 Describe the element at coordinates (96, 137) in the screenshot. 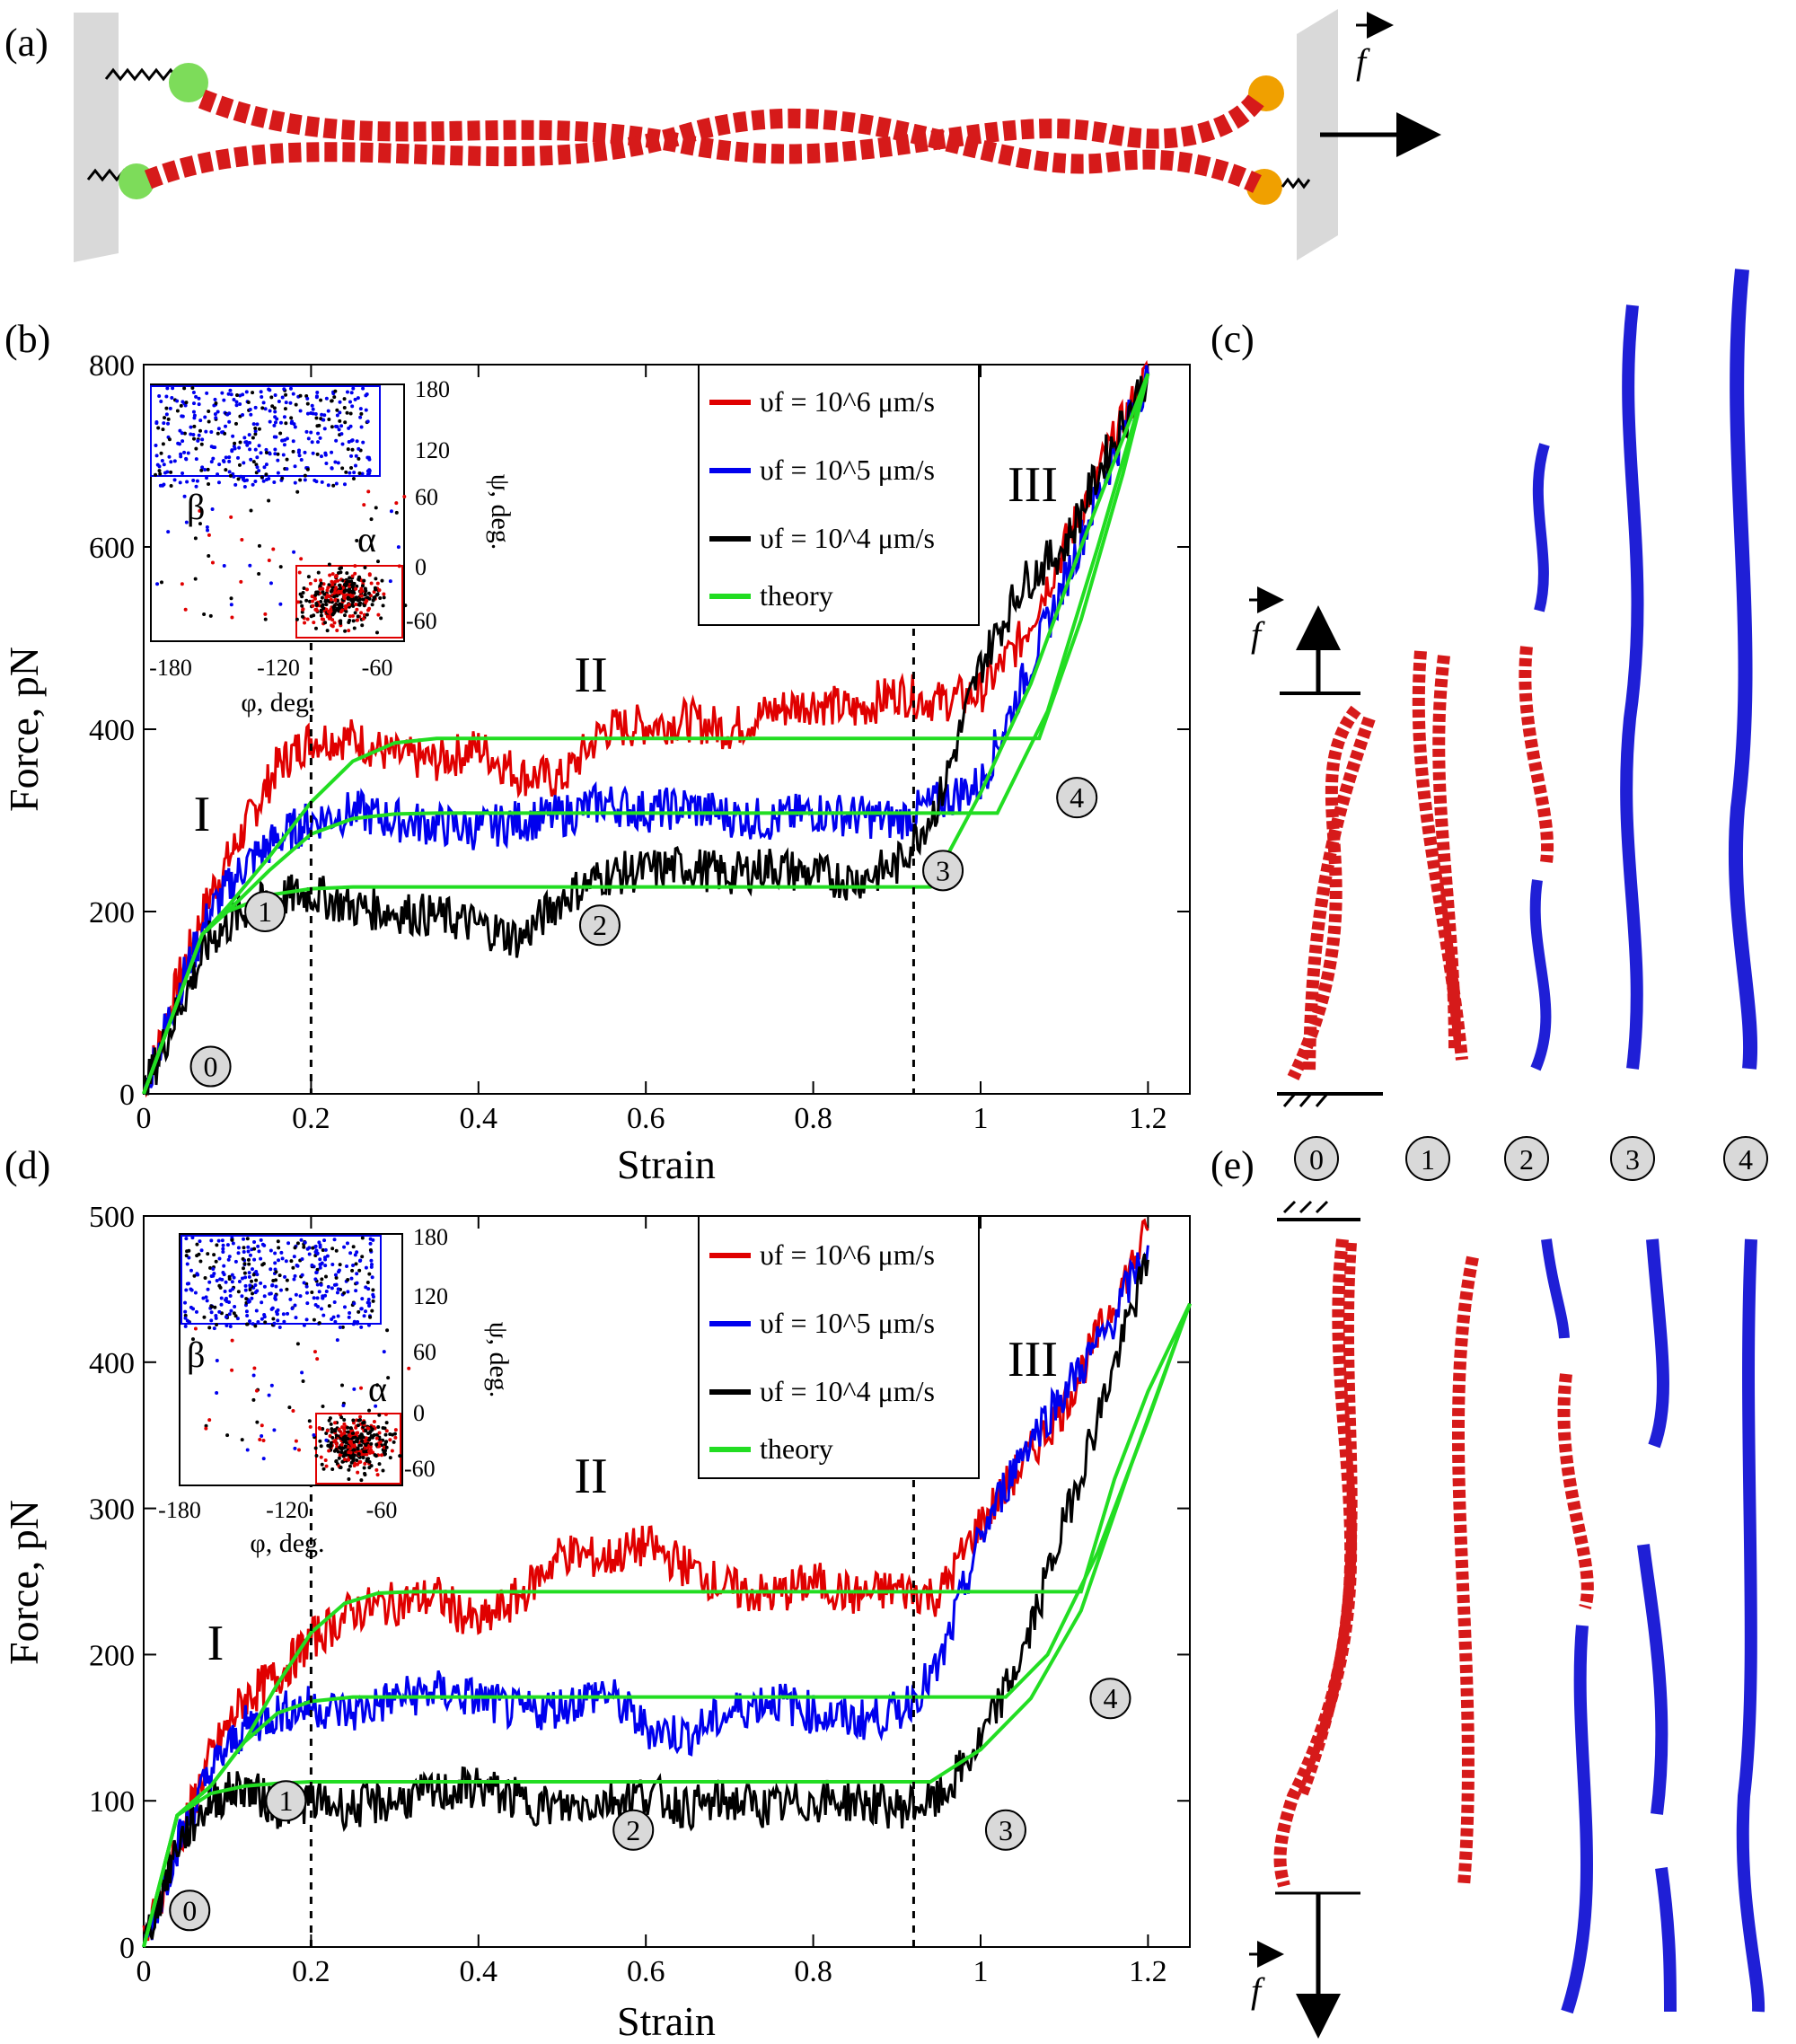

I see `left-wall` at that location.